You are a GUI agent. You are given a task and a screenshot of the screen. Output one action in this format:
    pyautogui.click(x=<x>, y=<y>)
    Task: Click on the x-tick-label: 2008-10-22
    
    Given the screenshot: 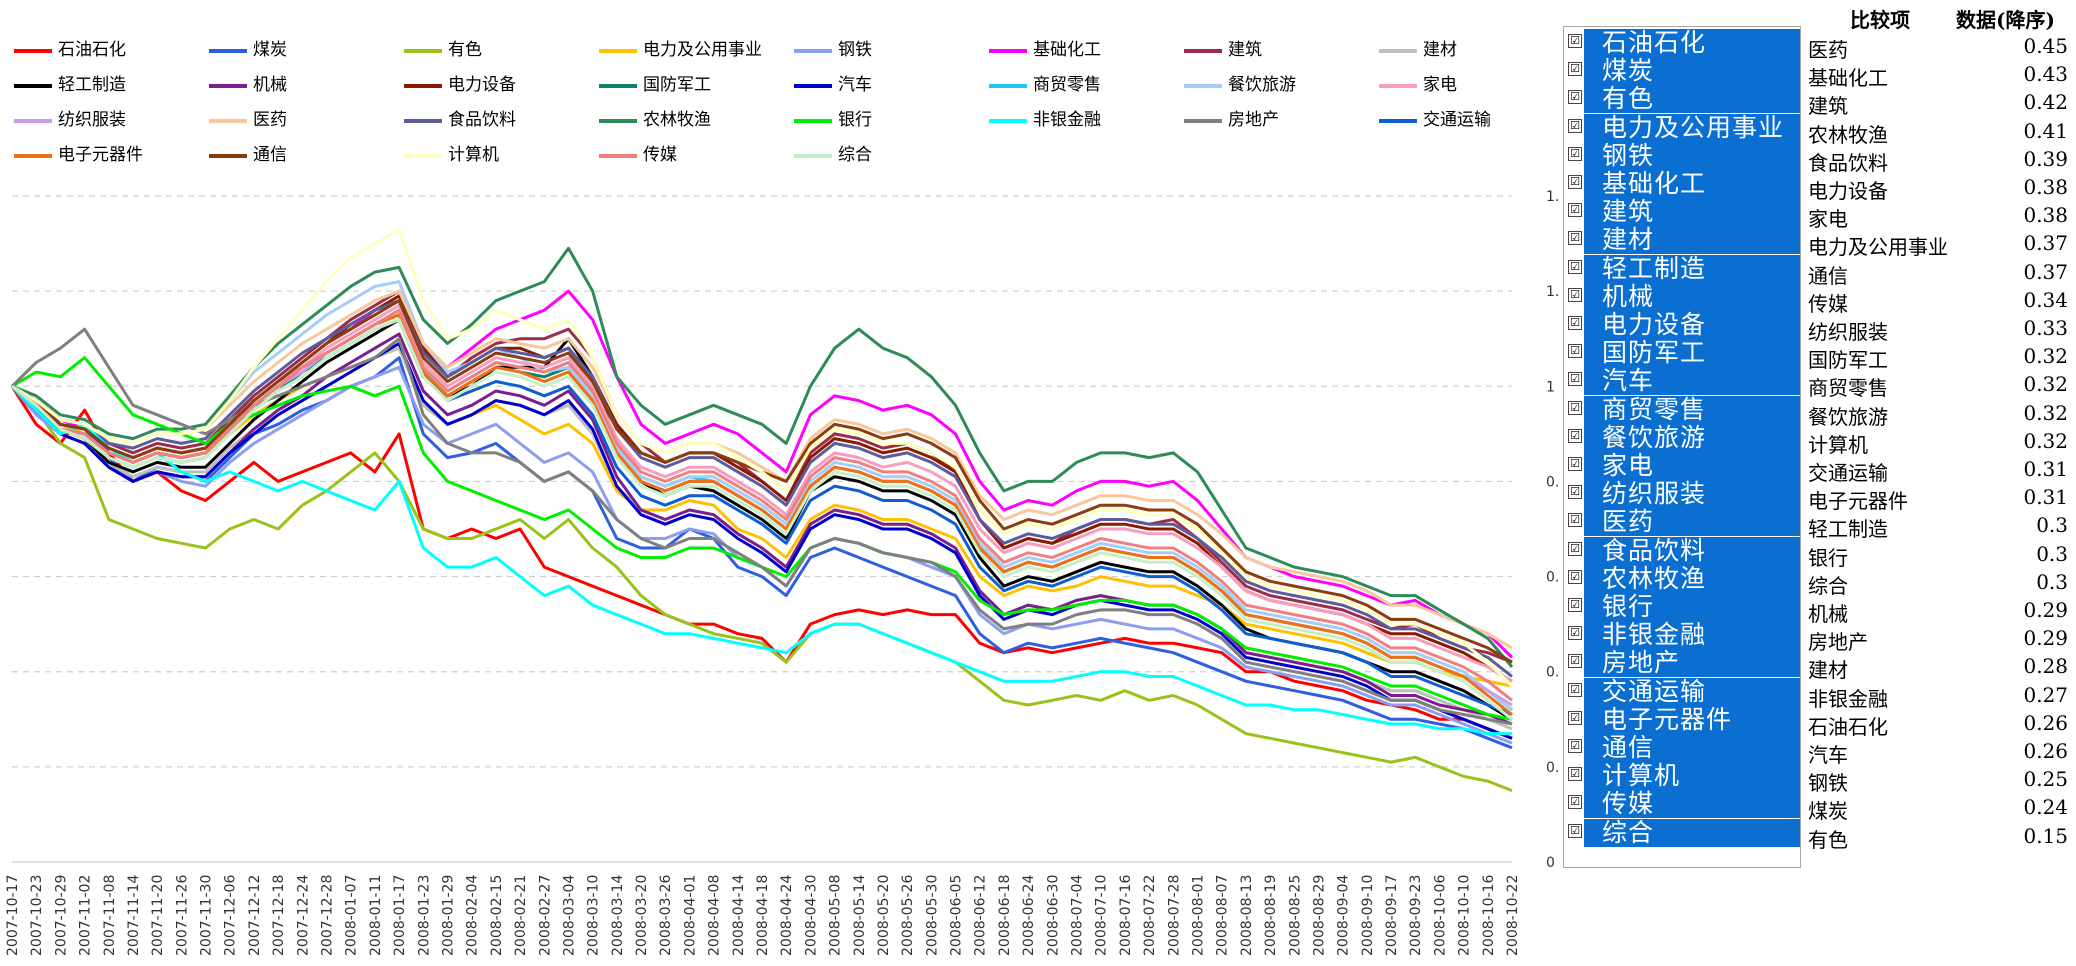 What is the action you would take?
    pyautogui.click(x=1513, y=915)
    